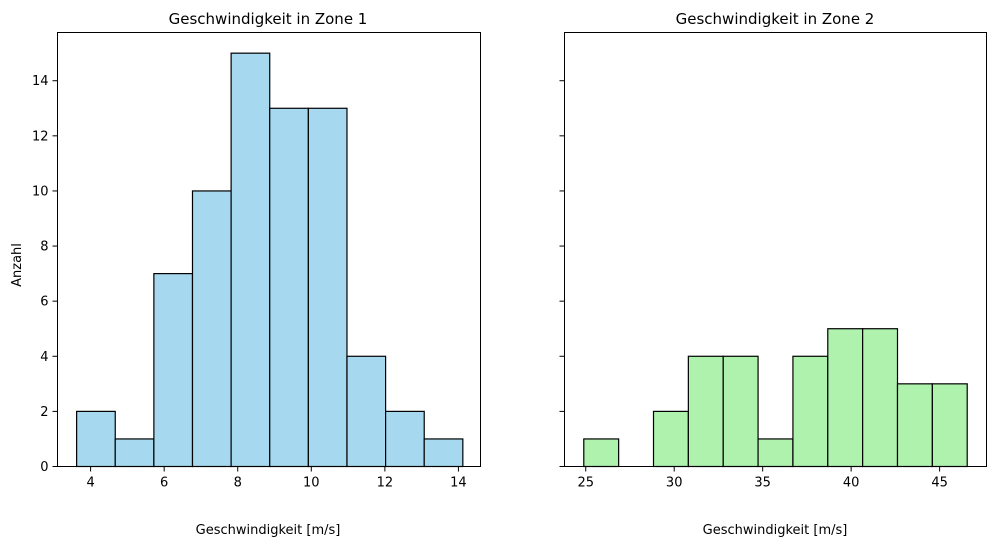 This screenshot has width=996, height=547. Describe the element at coordinates (17, 265) in the screenshot. I see `y-axis-label: Anzahl` at that location.